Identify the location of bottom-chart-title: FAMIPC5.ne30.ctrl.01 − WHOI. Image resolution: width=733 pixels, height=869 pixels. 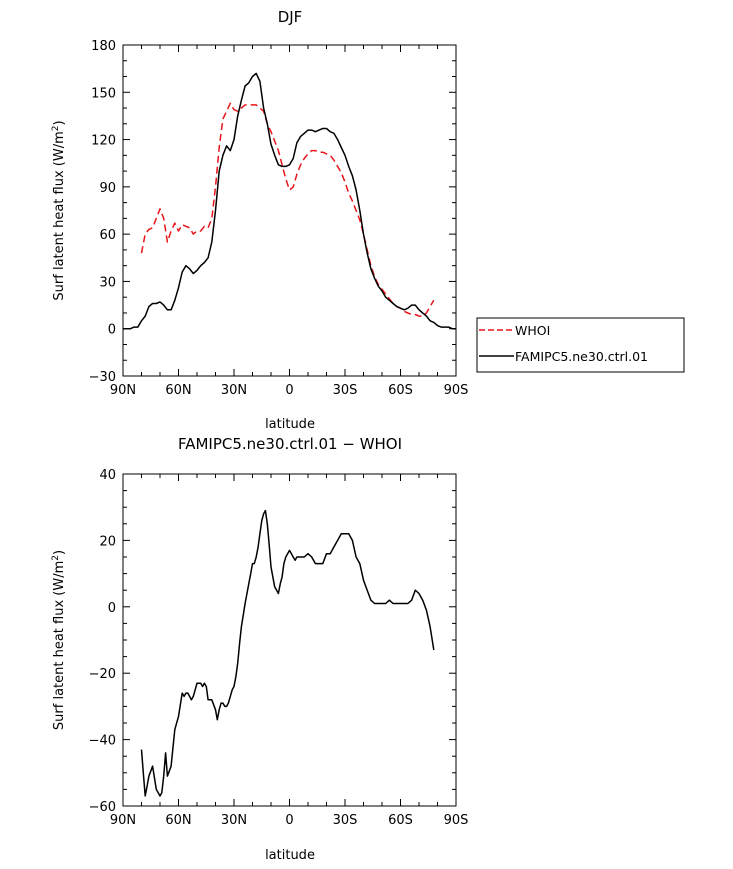
(290, 444).